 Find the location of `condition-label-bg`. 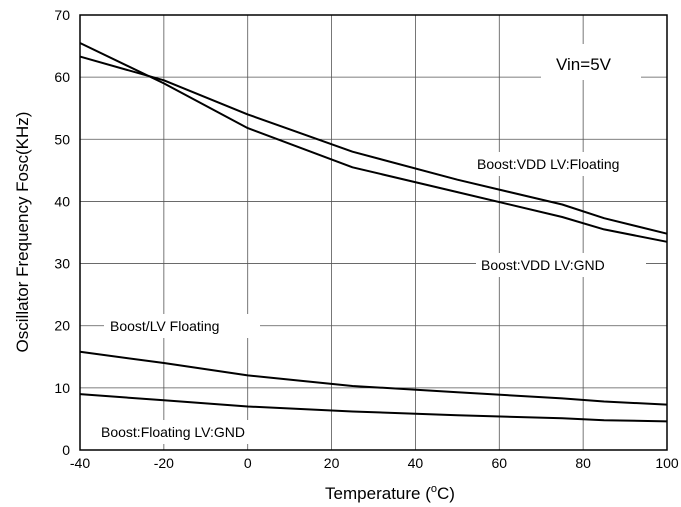

condition-label-bg is located at coordinates (591, 62).